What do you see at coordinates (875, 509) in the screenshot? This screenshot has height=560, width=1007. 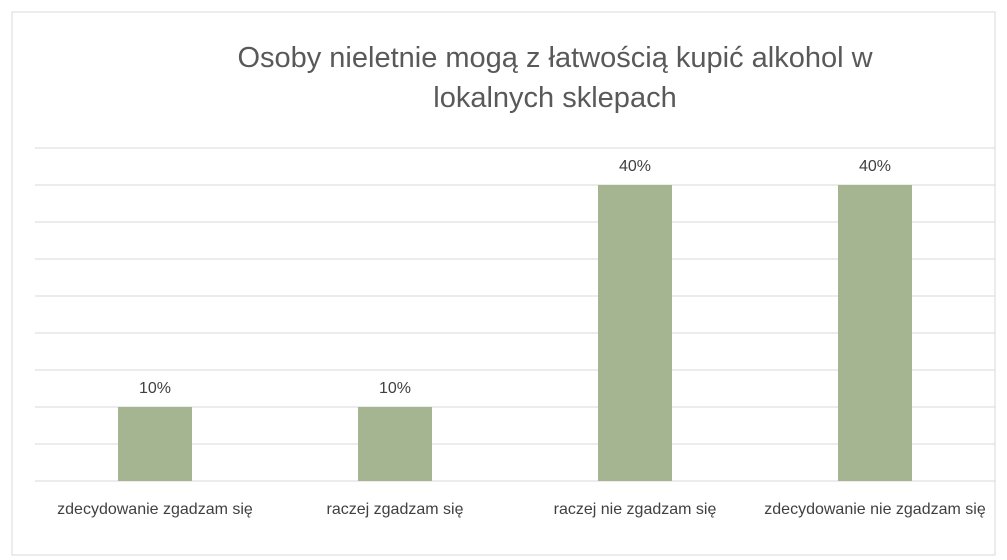 I see `x-tick-label: zdecydowanie nie zgadzam się` at bounding box center [875, 509].